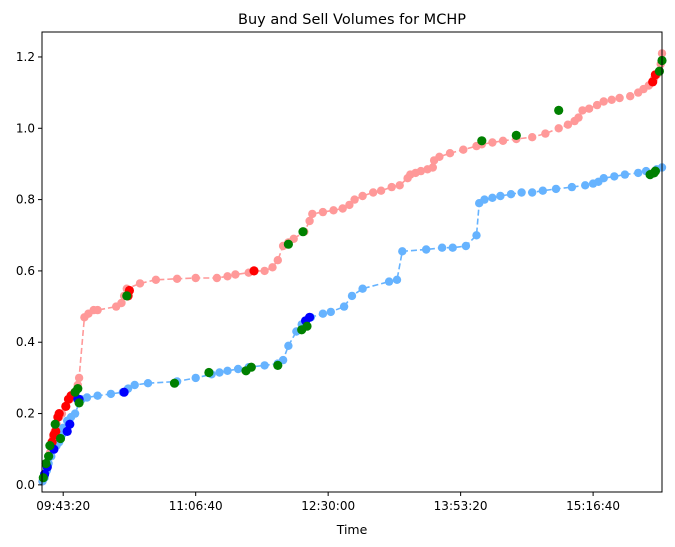 The image size is (675, 547). I want to click on x-tick-label-0: 09:43:20, so click(63, 506).